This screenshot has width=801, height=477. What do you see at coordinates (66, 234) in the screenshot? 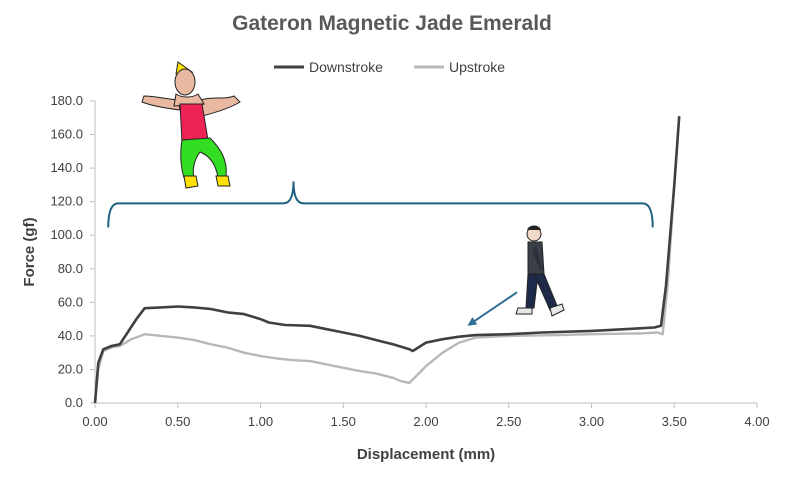
I see `y-tick-label: 100.0` at bounding box center [66, 234].